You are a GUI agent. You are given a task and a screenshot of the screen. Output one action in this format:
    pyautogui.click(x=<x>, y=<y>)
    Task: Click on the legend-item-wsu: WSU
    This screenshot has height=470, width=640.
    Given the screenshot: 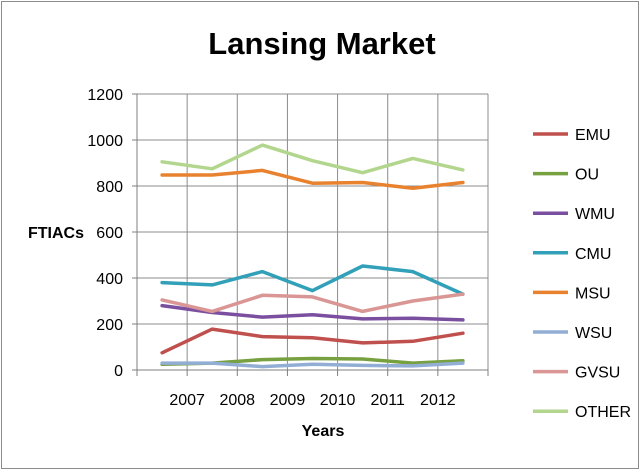 What is the action you would take?
    pyautogui.click(x=572, y=333)
    